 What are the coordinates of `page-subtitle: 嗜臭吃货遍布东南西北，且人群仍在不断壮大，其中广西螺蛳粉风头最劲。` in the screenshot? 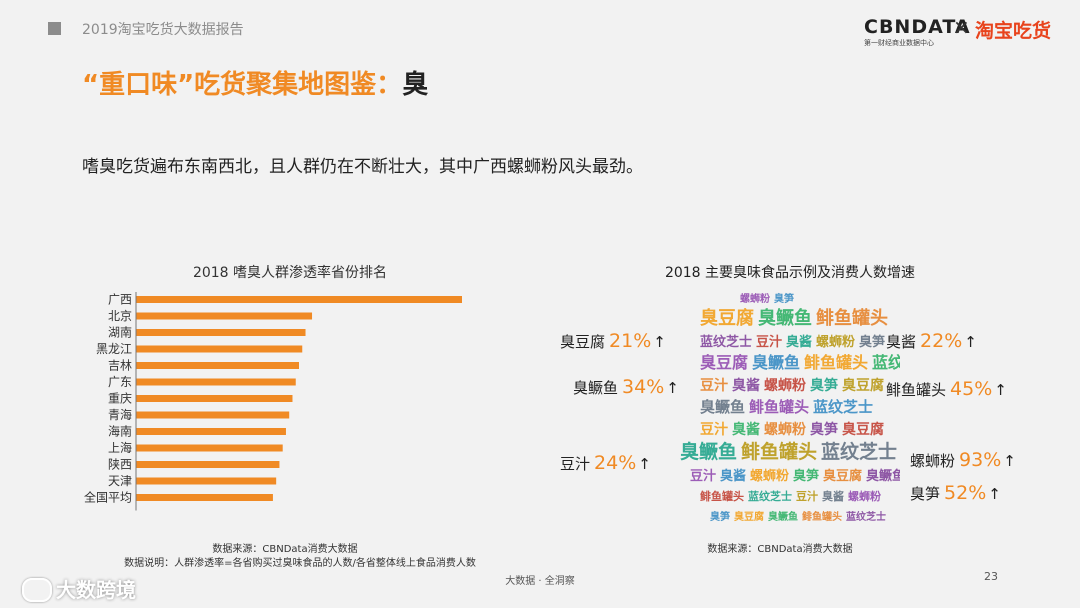 It's located at (362, 167).